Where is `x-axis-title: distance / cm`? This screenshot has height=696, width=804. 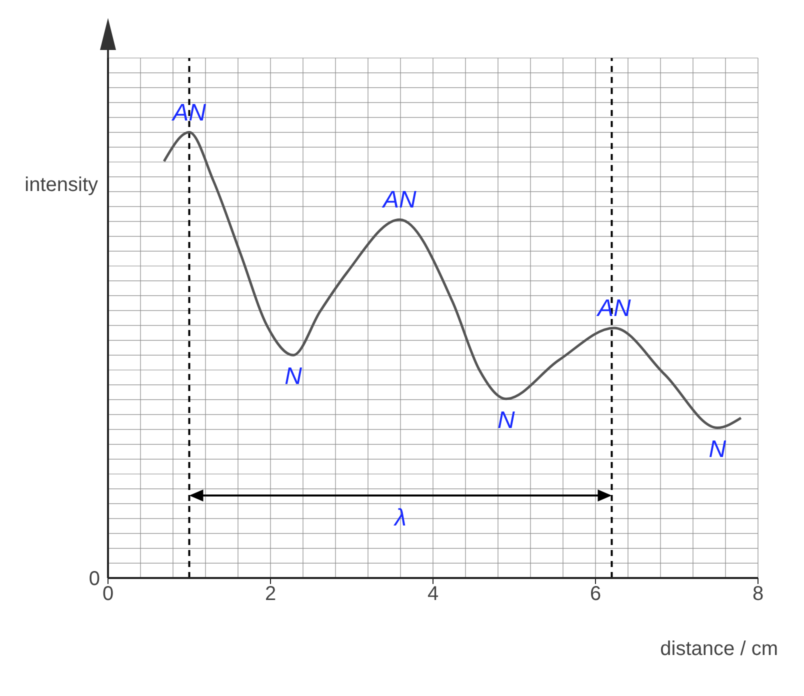
x-axis-title: distance / cm is located at coordinates (719, 649).